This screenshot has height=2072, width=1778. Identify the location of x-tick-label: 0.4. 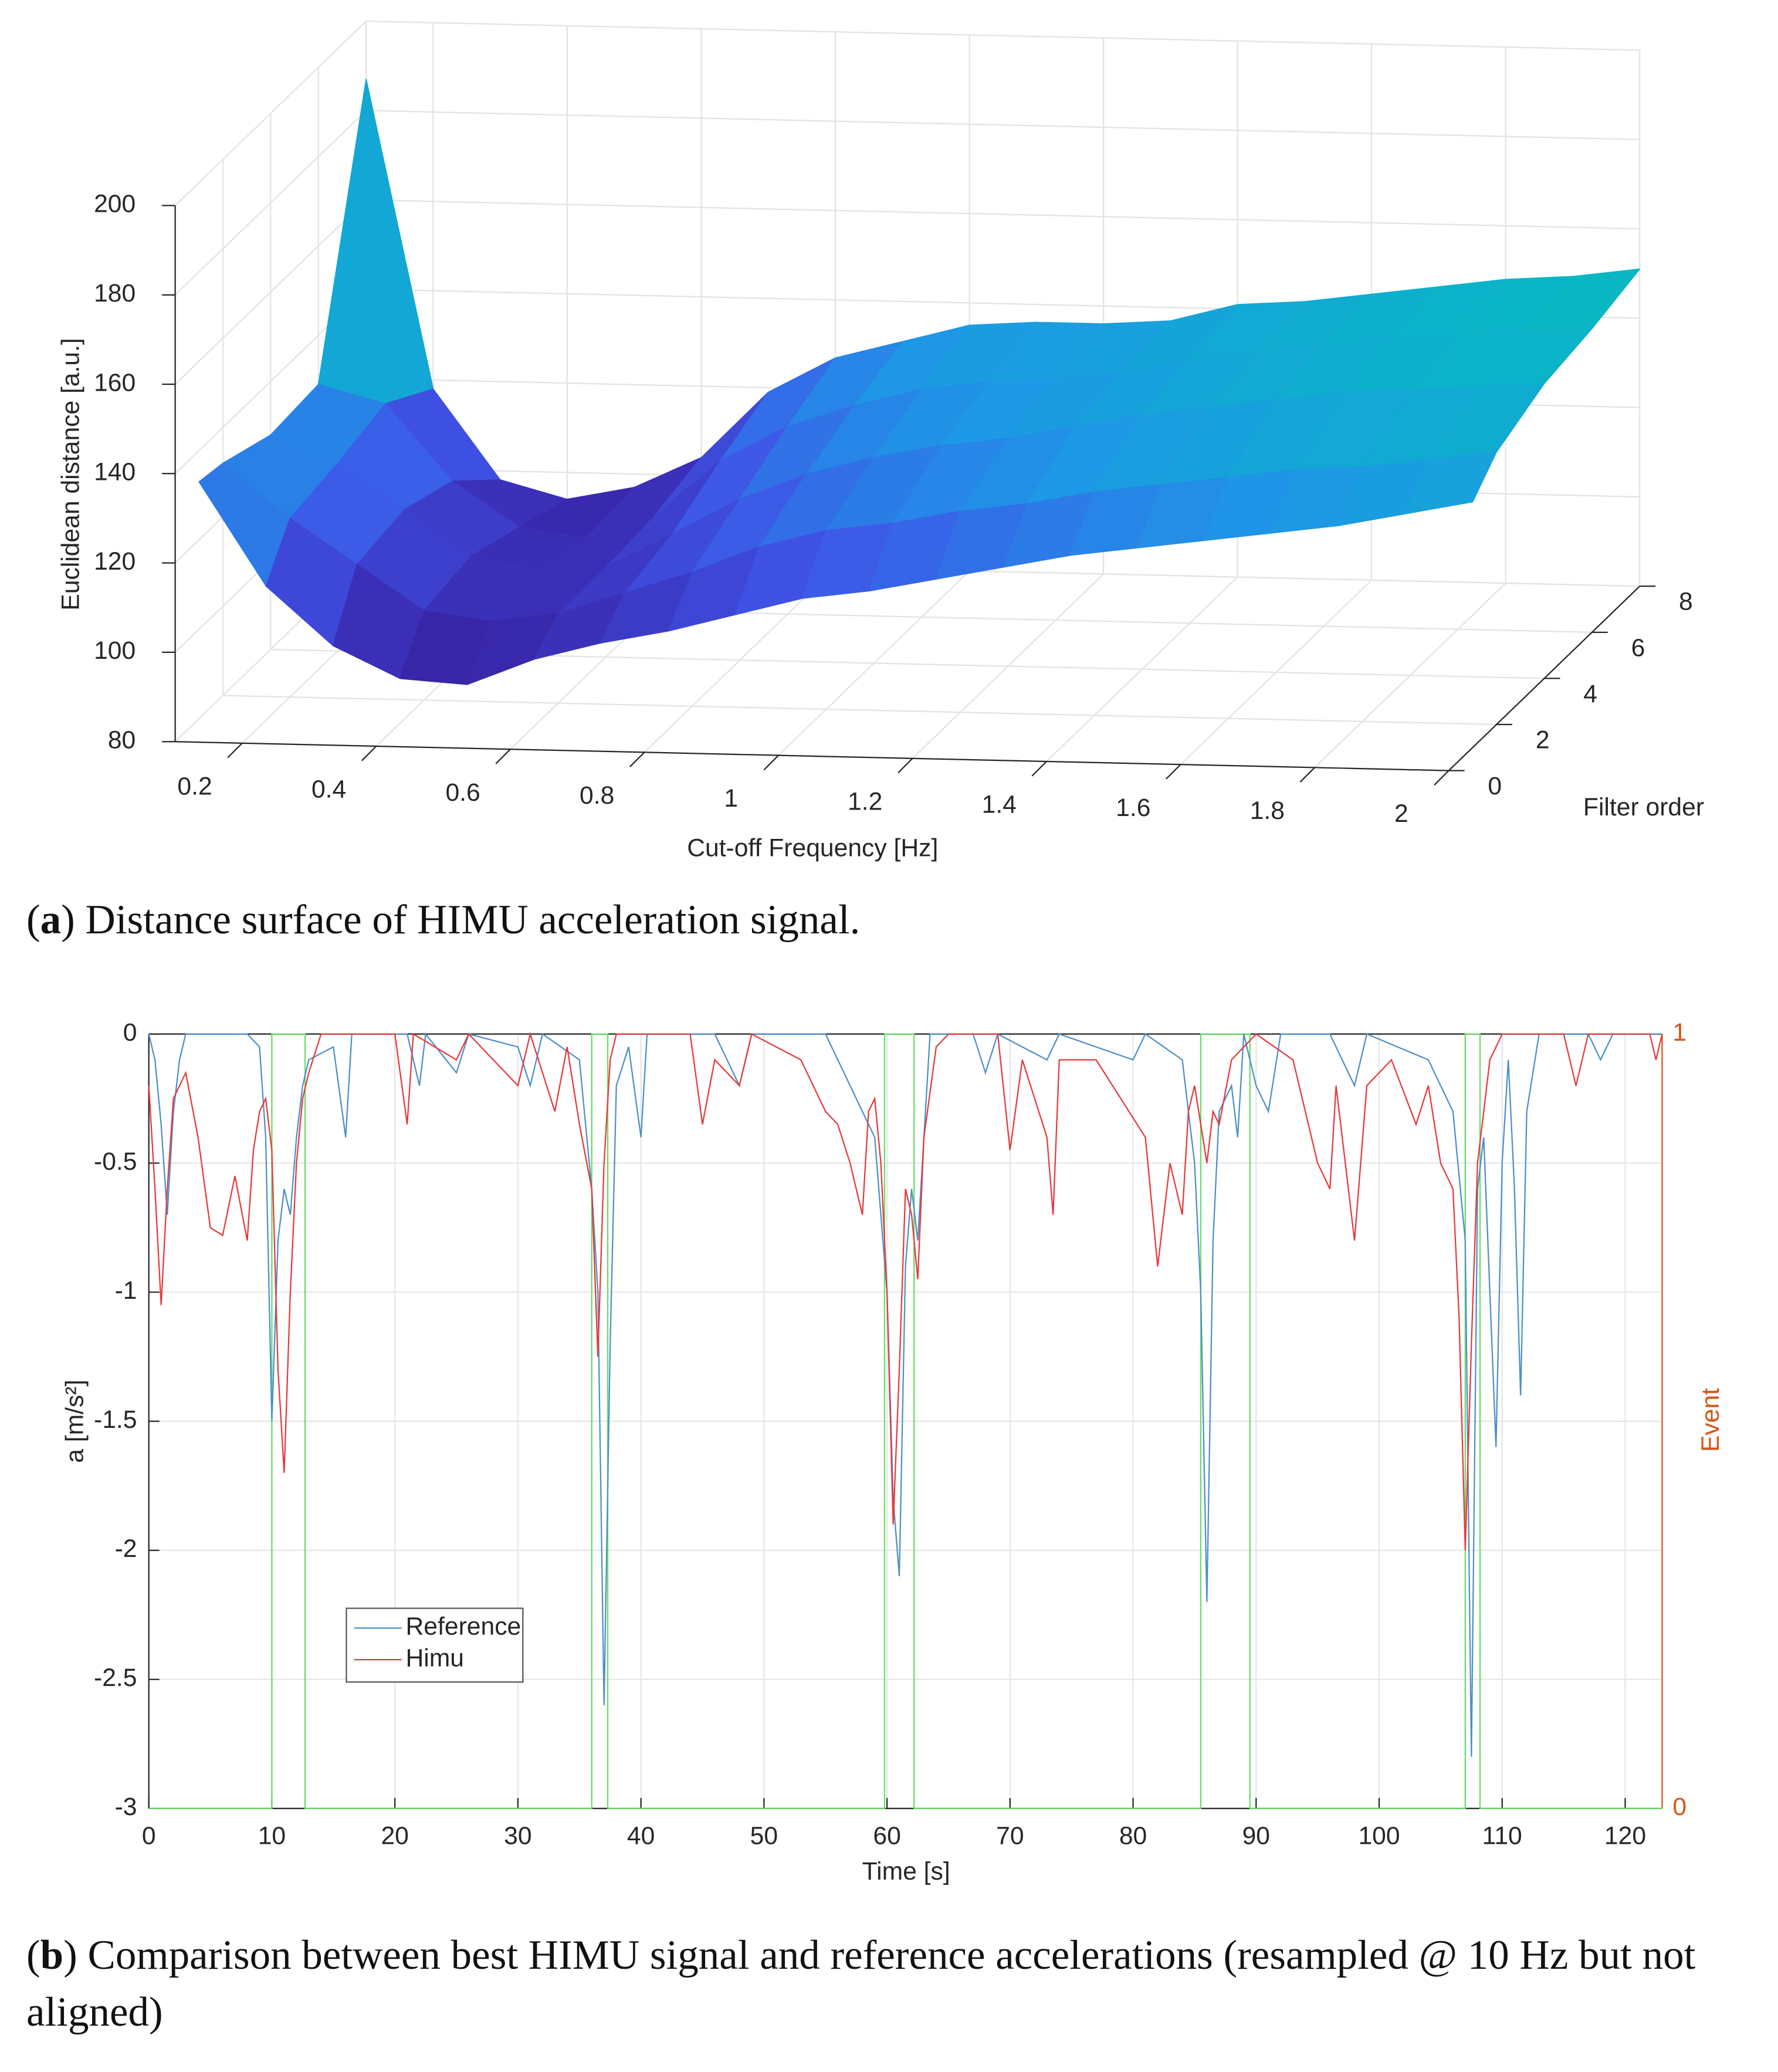
(328, 790).